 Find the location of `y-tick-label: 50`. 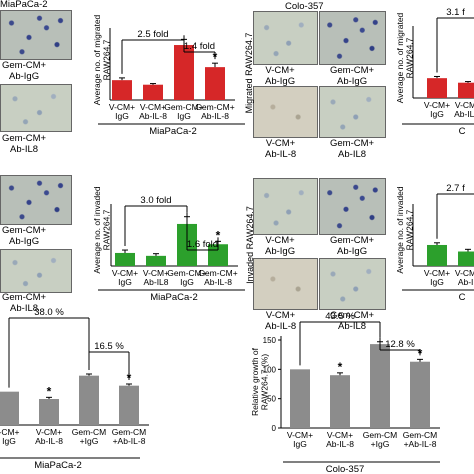

y-tick-label: 50 is located at coordinates (271, 399).